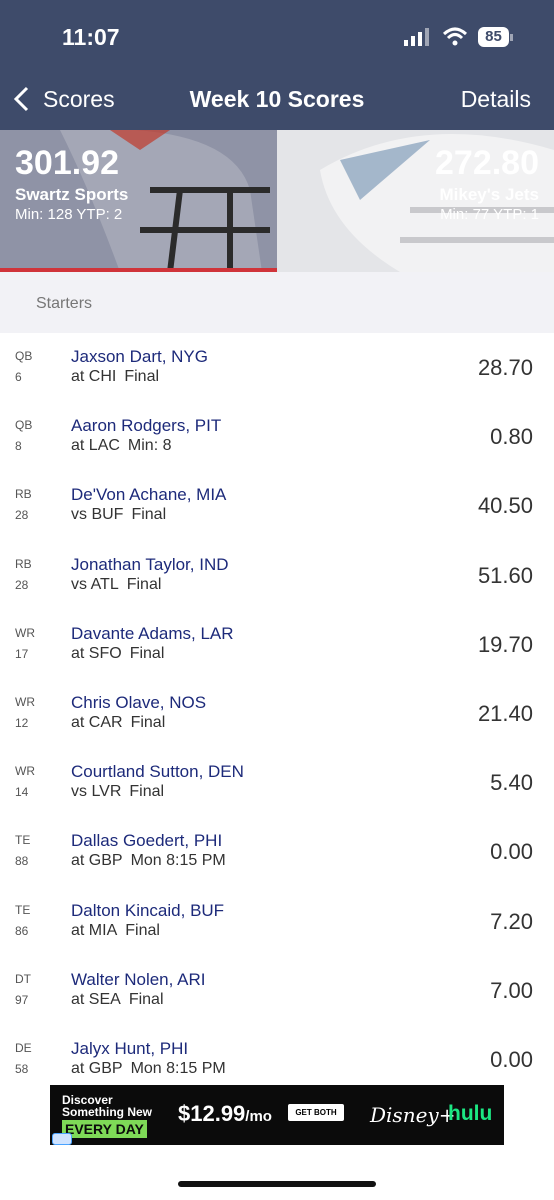 This screenshot has height=1200, width=554. What do you see at coordinates (121, 446) in the screenshot?
I see `game-info: at LAC Min: 8` at bounding box center [121, 446].